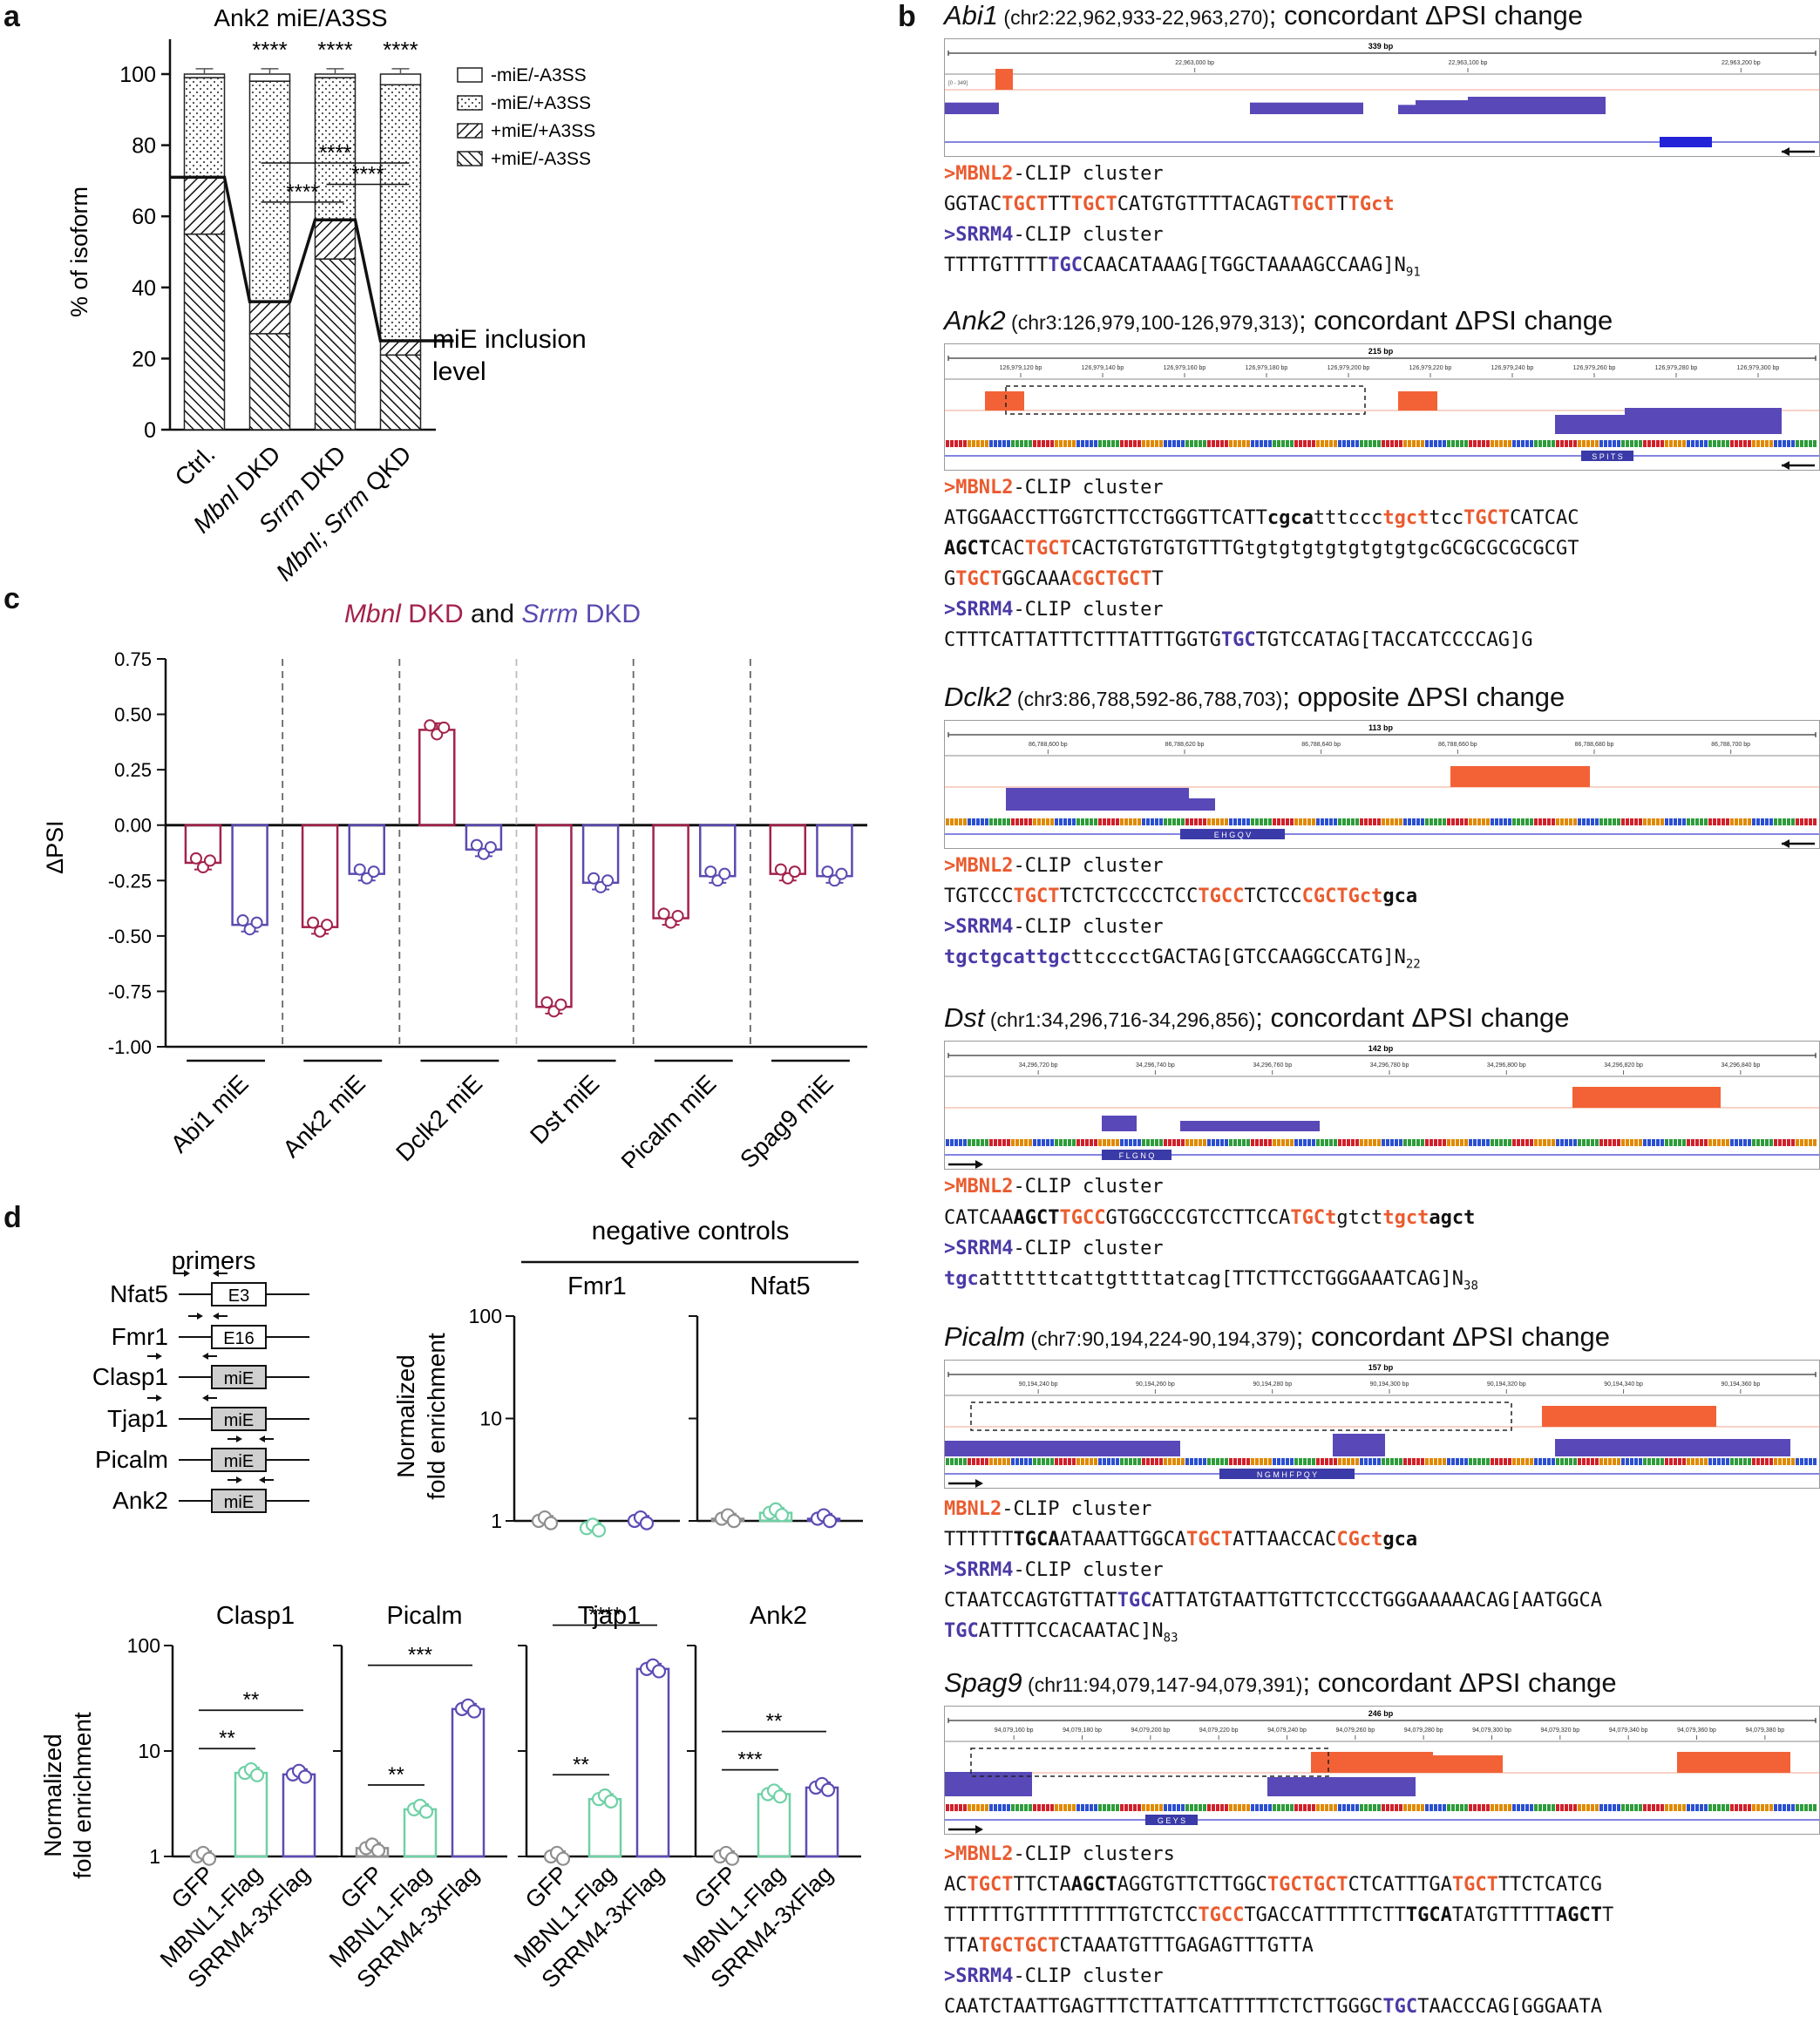  What do you see at coordinates (470, 103) in the screenshot?
I see `legend-swatch` at bounding box center [470, 103].